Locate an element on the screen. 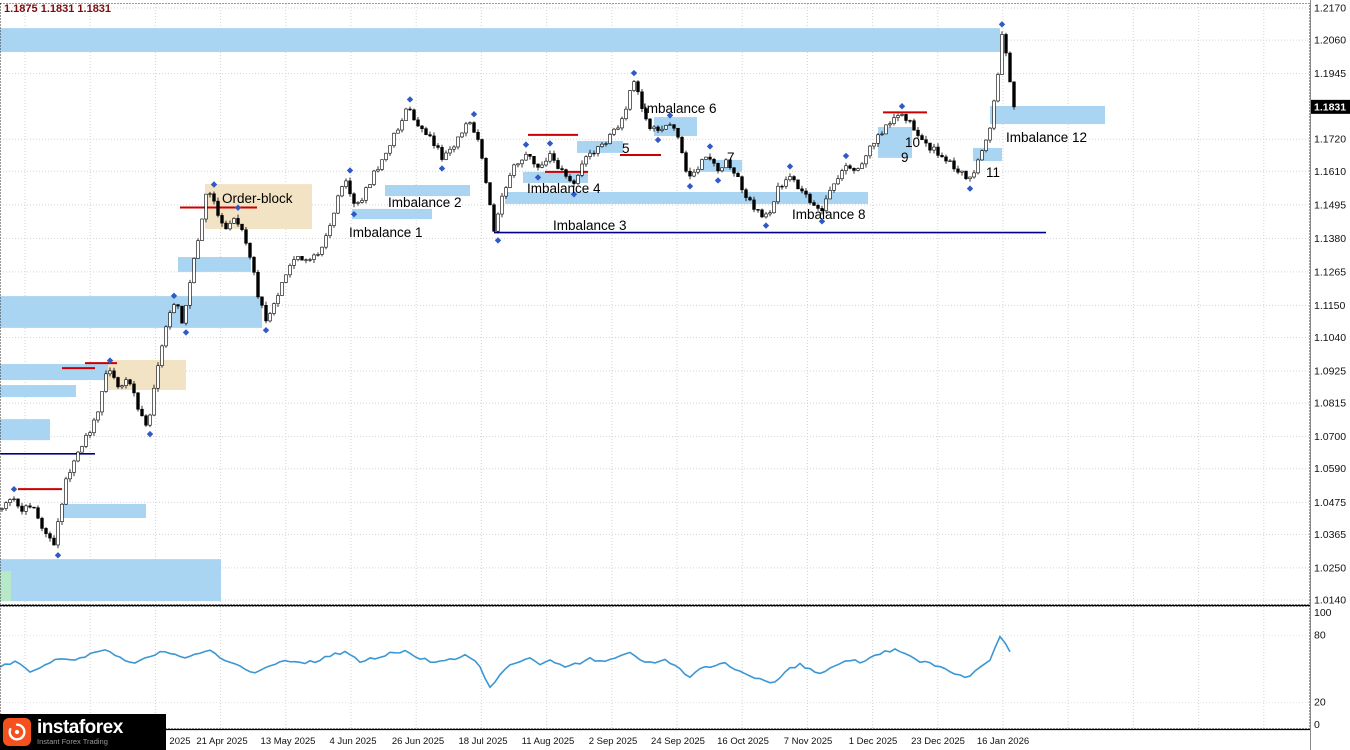  indicator-scale-label: 0 is located at coordinates (1317, 725).